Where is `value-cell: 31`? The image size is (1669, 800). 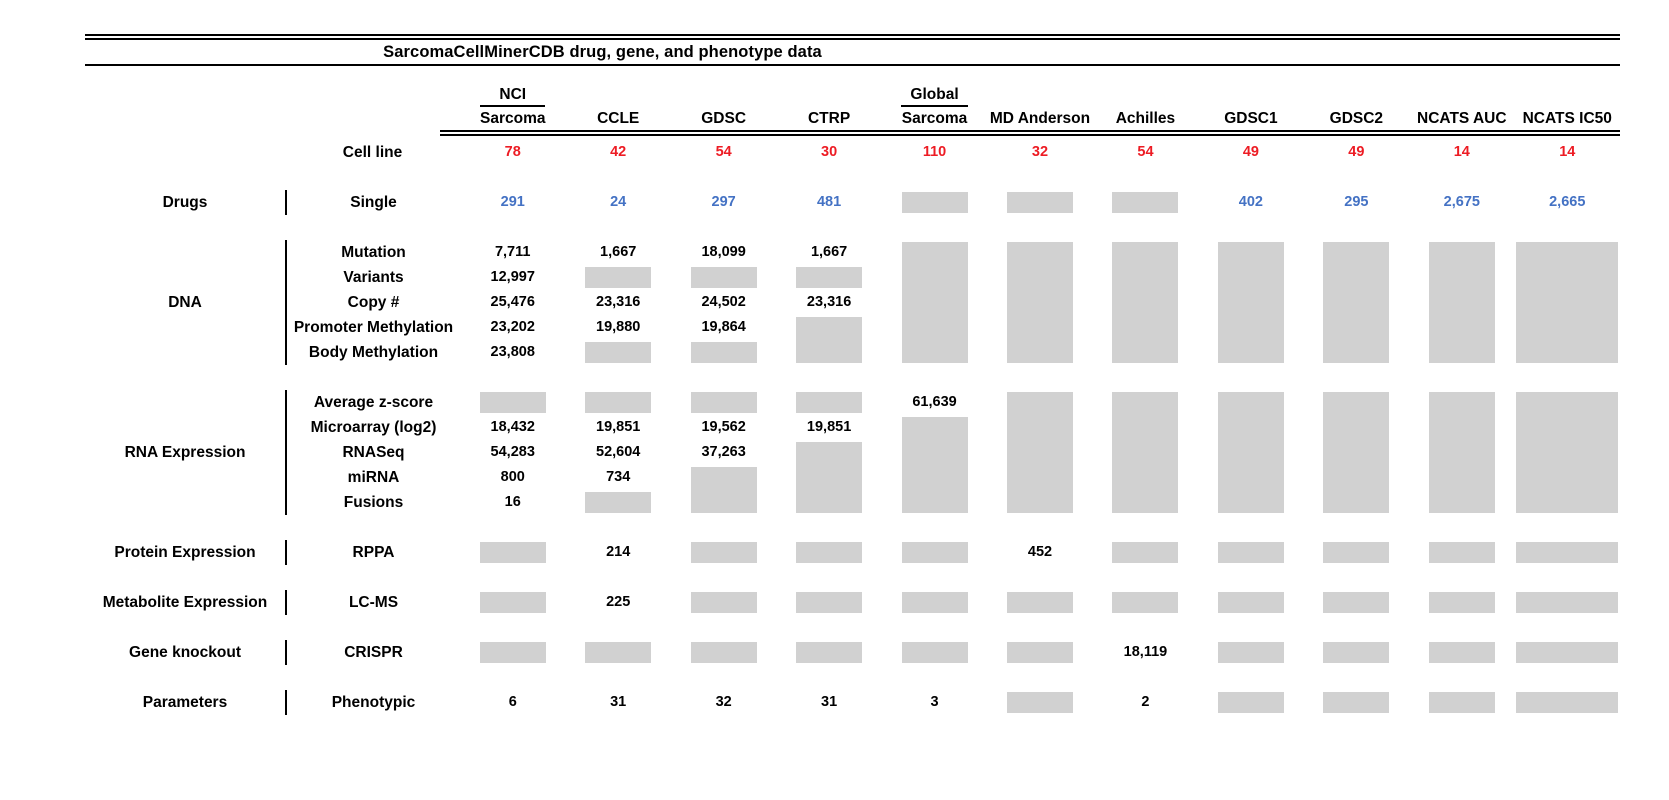
value-cell: 31 is located at coordinates (618, 702).